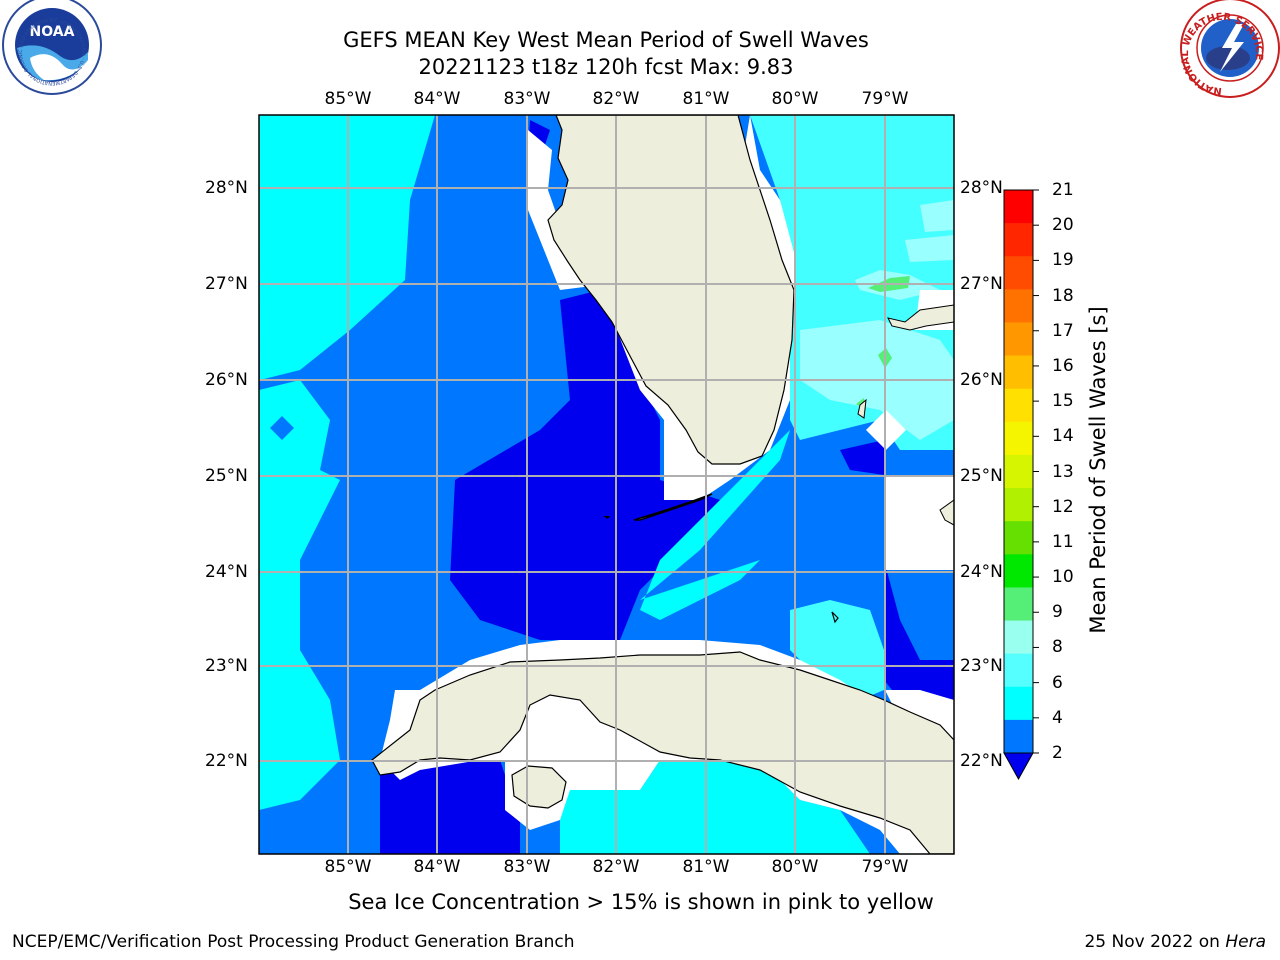  I want to click on colorbar-tick-label: 15, so click(1063, 401).